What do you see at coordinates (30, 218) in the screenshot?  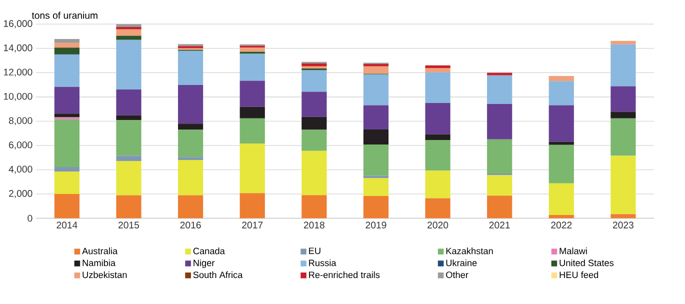 I see `y-tick-label: 0` at bounding box center [30, 218].